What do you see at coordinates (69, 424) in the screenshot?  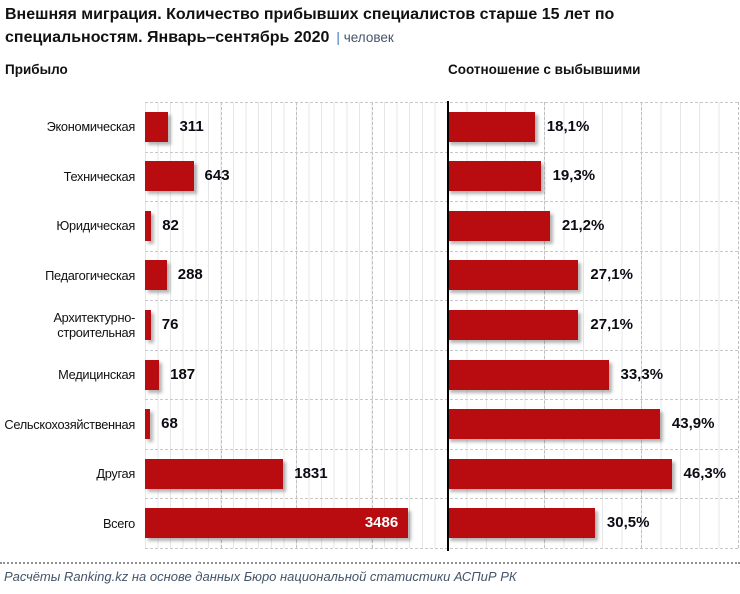 I see `category-label: Сельскохозяйственная` at bounding box center [69, 424].